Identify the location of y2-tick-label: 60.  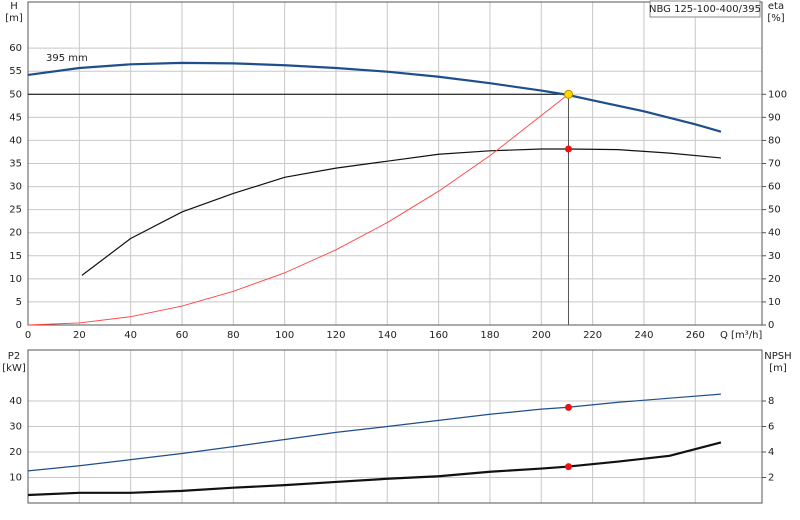
(774, 187).